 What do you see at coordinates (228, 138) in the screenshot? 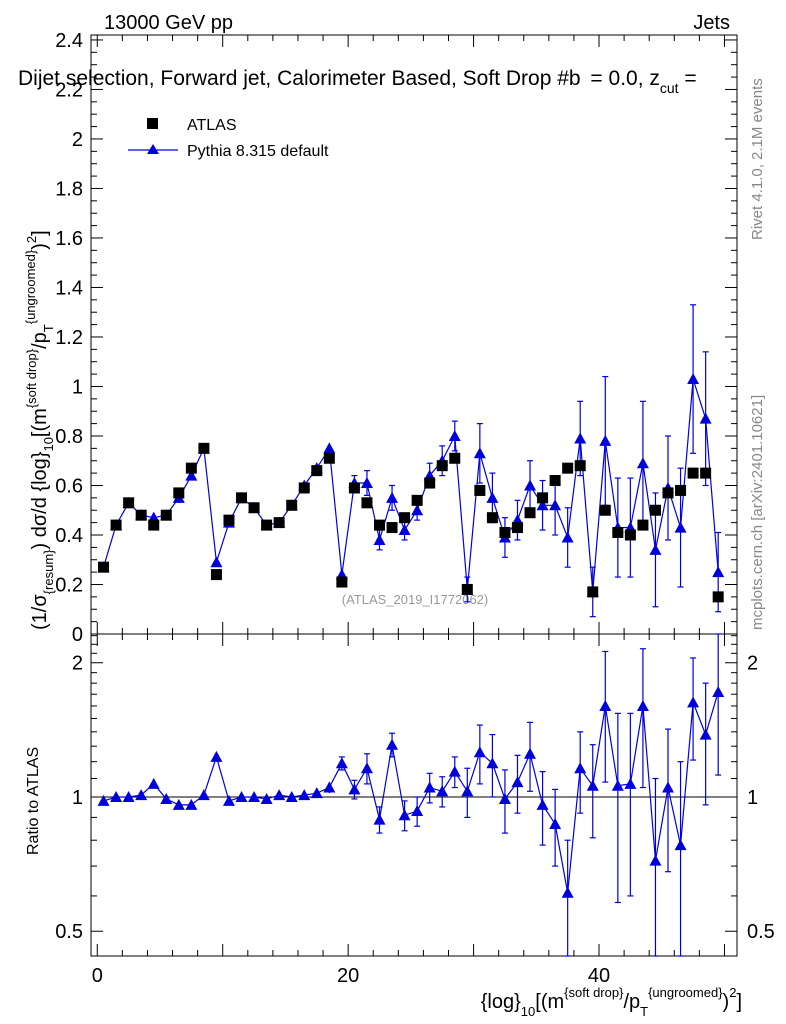
I see `legend: ATLAS Pythia 8.315 default` at bounding box center [228, 138].